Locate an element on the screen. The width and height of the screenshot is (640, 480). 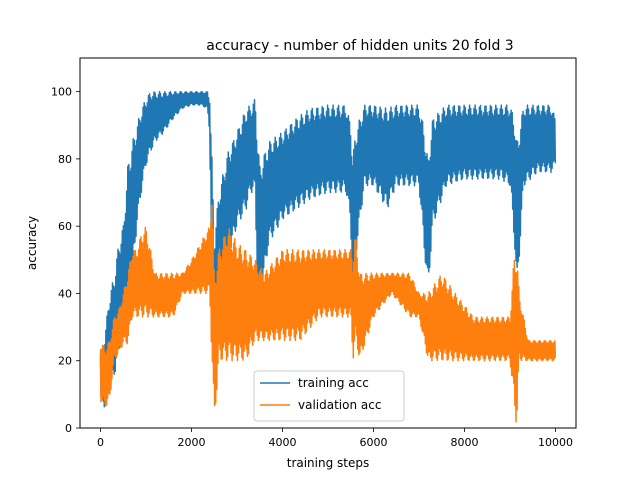
y-tick-label: 20 is located at coordinates (65, 361).